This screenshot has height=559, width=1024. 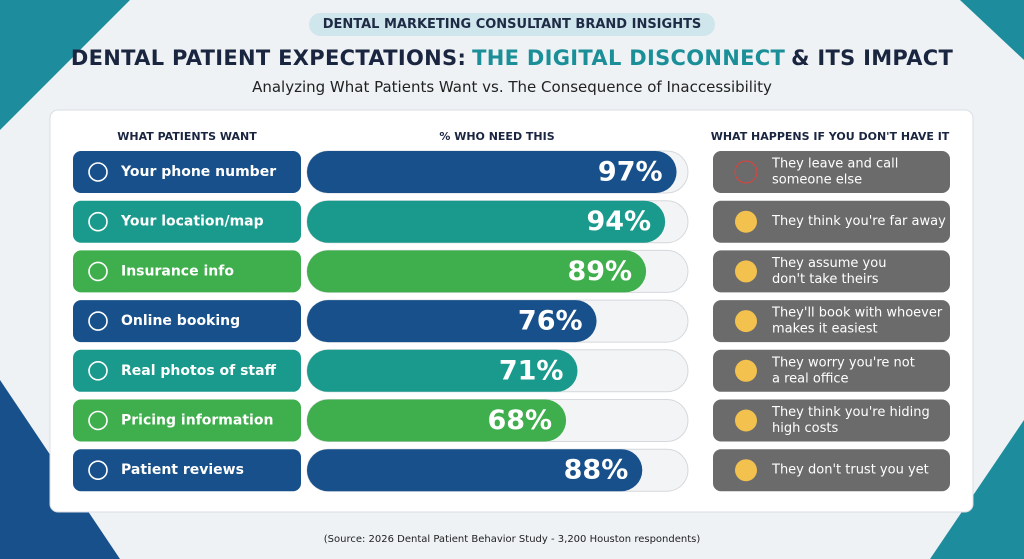 What do you see at coordinates (599, 271) in the screenshot?
I see `value-label: 89%` at bounding box center [599, 271].